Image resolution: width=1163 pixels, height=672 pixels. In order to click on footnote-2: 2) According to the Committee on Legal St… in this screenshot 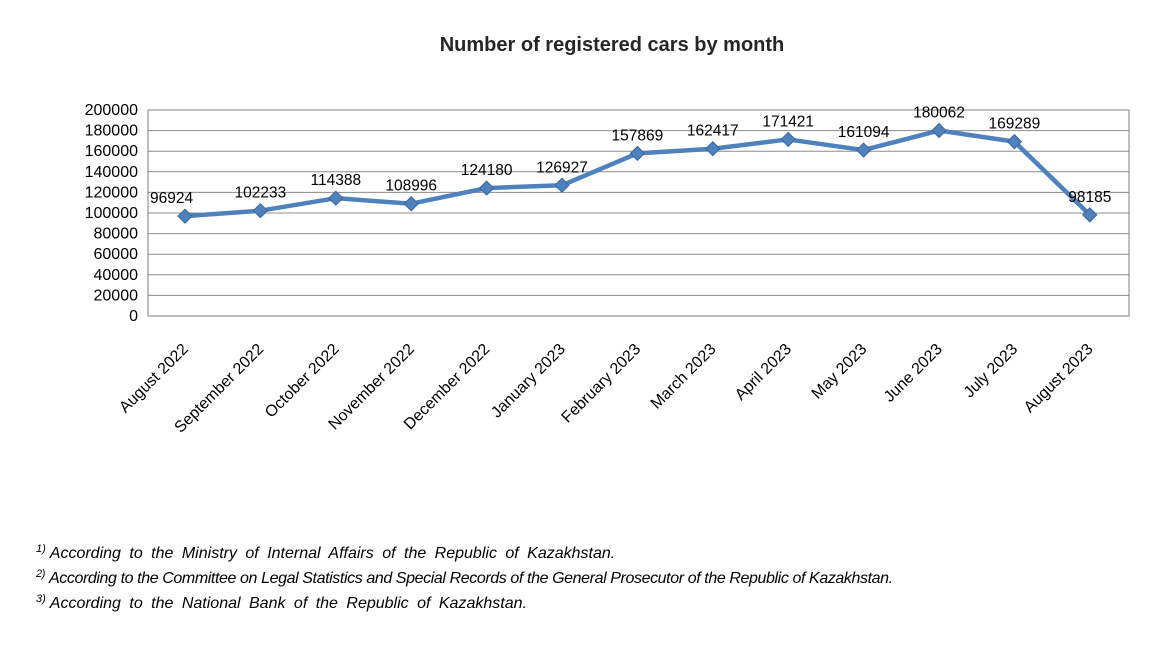, I will do `click(586, 577)`.